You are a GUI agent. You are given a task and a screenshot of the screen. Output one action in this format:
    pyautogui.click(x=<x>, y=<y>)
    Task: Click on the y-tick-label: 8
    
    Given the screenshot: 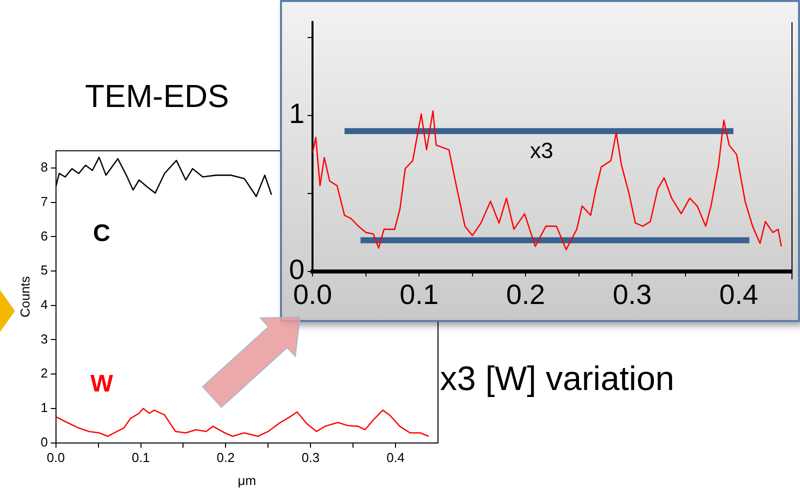 What is the action you would take?
    pyautogui.click(x=44, y=167)
    